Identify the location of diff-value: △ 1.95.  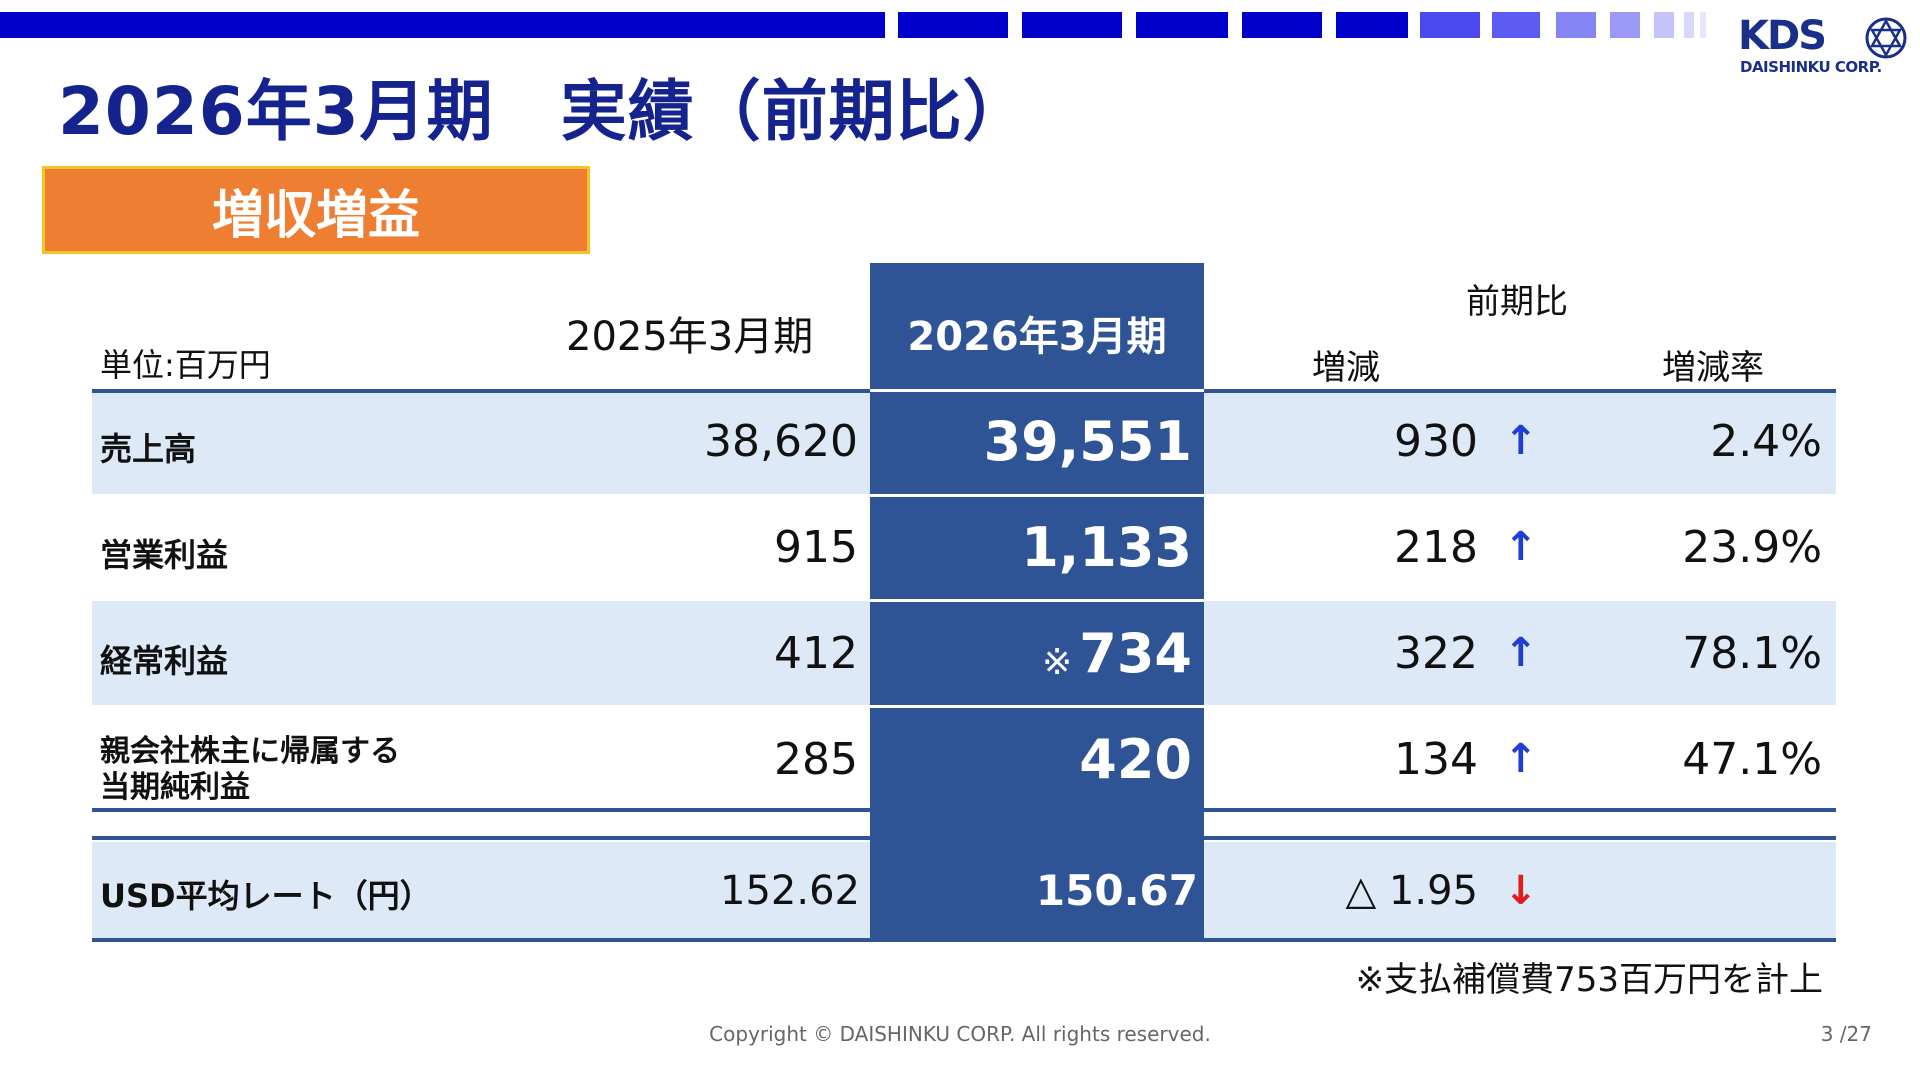
(1411, 891).